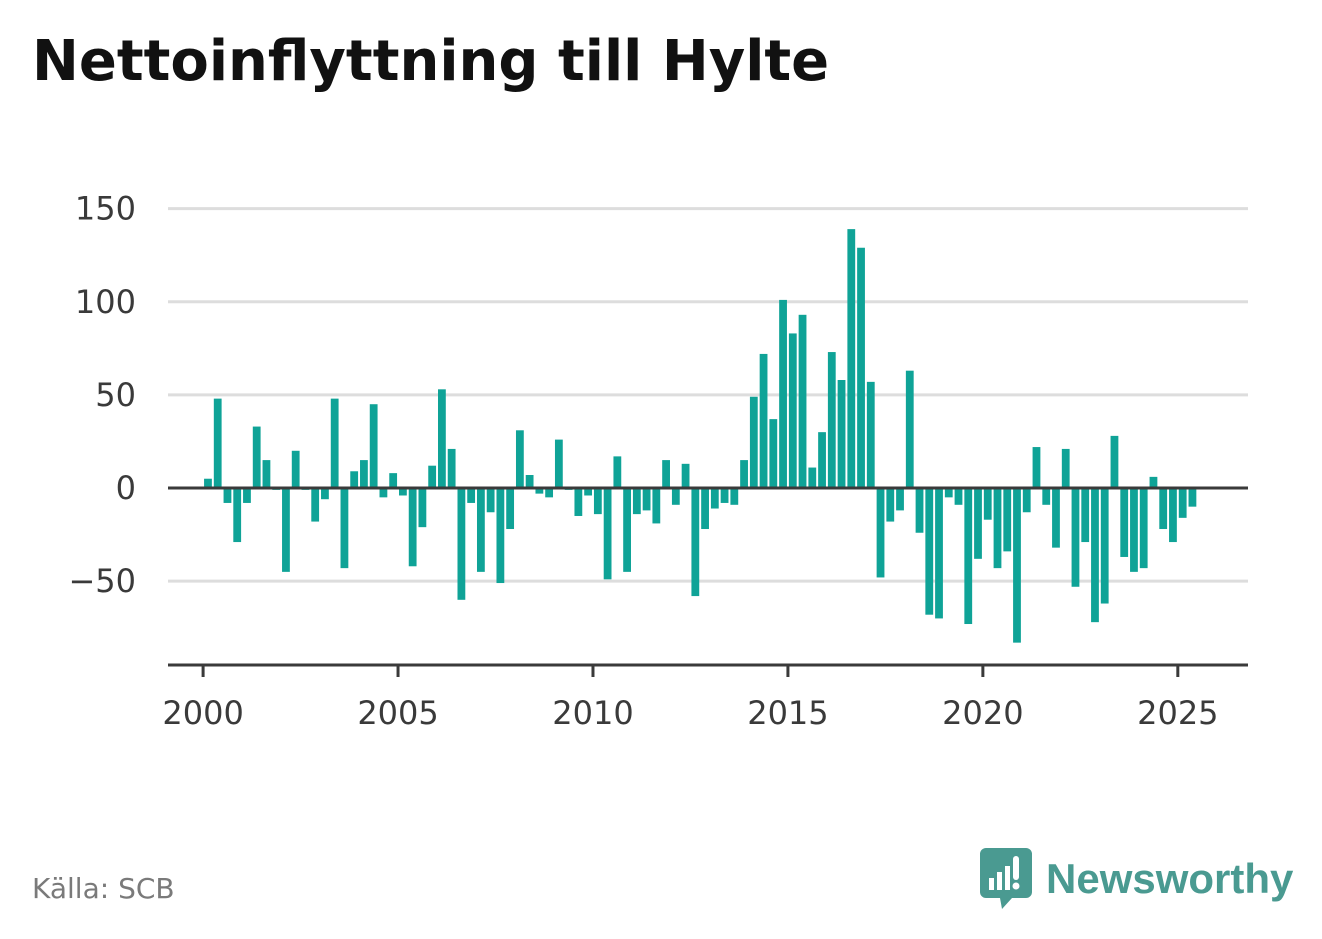  I want to click on brand-name: Newsworthy, so click(1170, 878).